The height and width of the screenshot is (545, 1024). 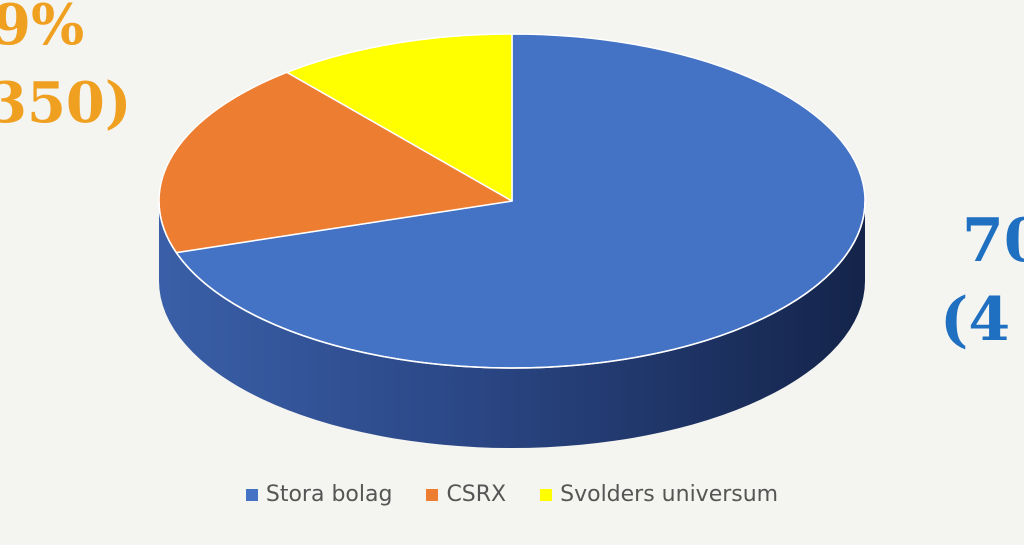 I want to click on legend-item-csrx: CSRX, so click(x=466, y=494).